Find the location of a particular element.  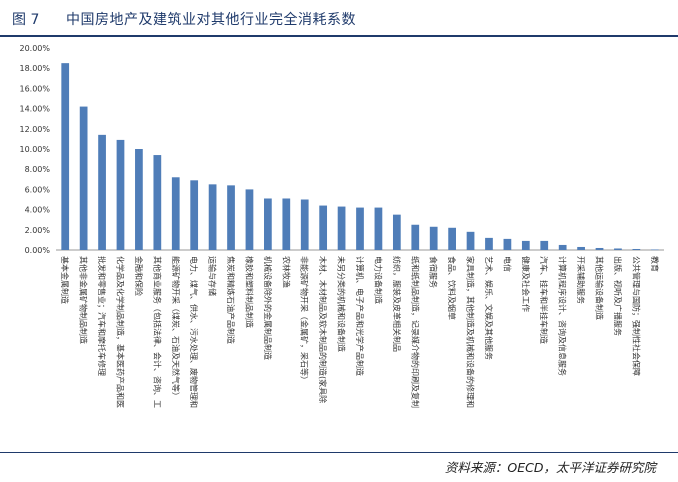

category-label: 批发和零售业；汽车和摩托车修理 is located at coordinates (102, 316).